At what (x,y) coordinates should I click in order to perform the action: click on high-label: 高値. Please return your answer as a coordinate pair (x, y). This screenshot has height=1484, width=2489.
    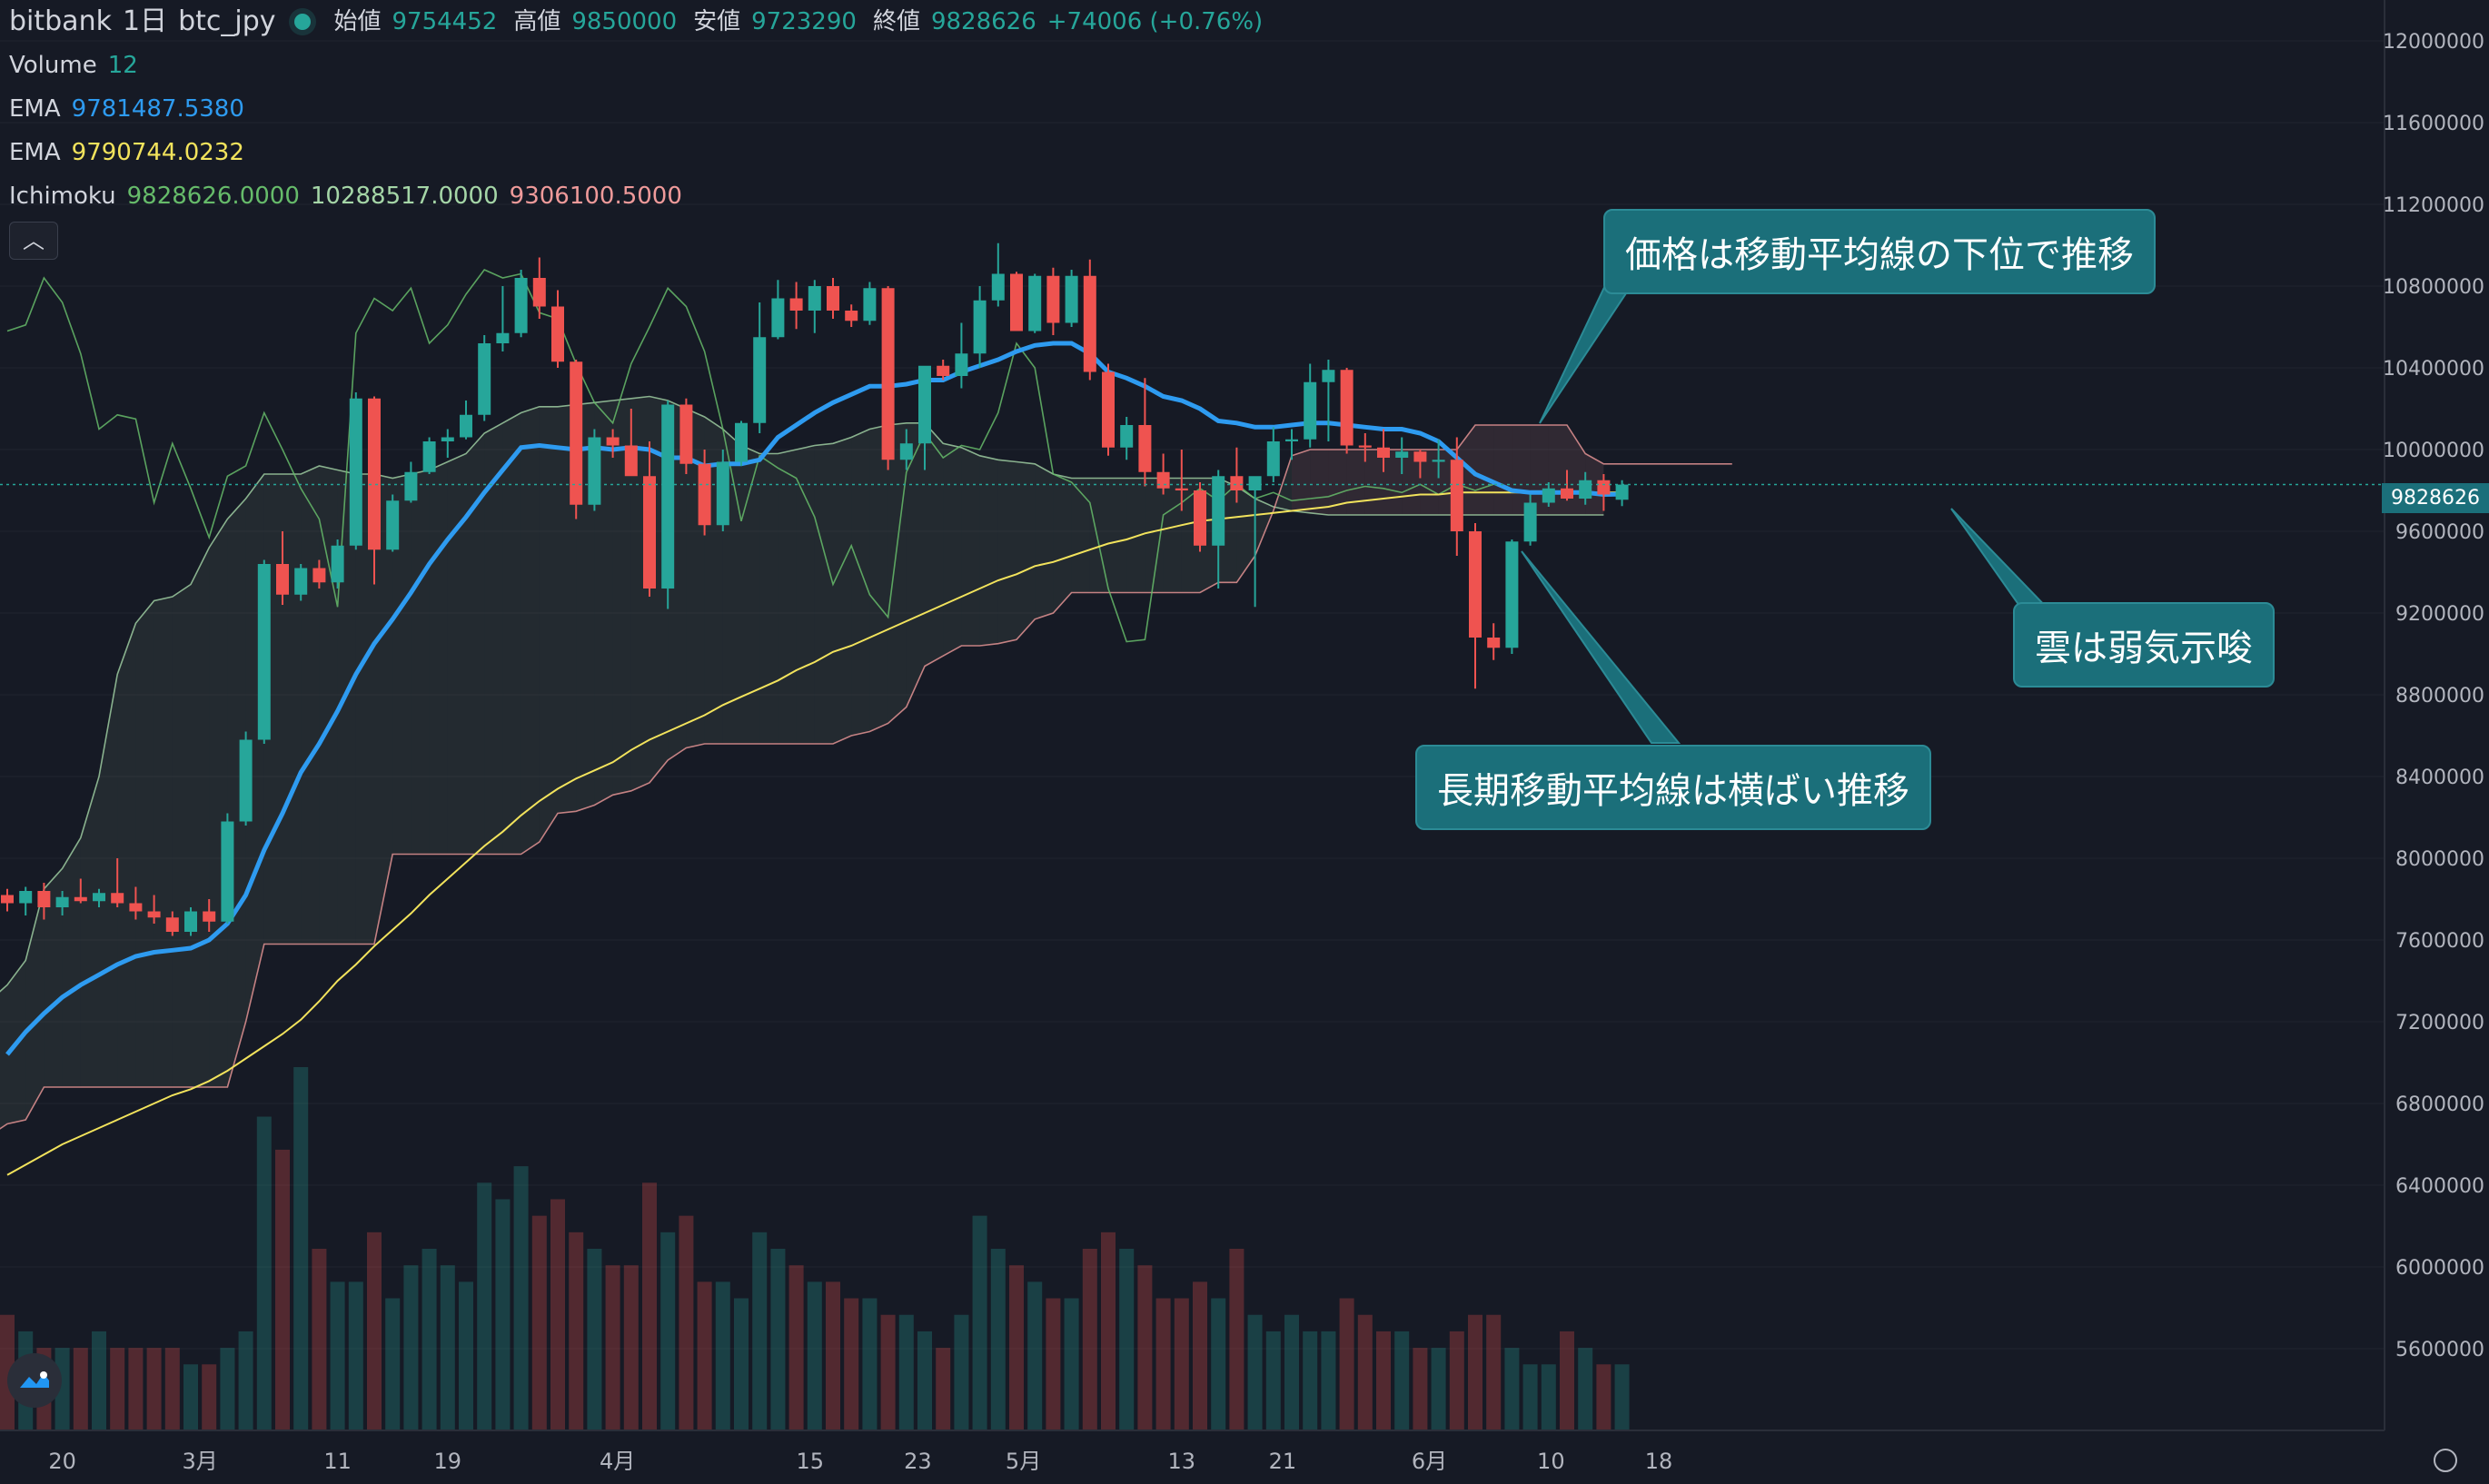
    Looking at the image, I should click on (537, 21).